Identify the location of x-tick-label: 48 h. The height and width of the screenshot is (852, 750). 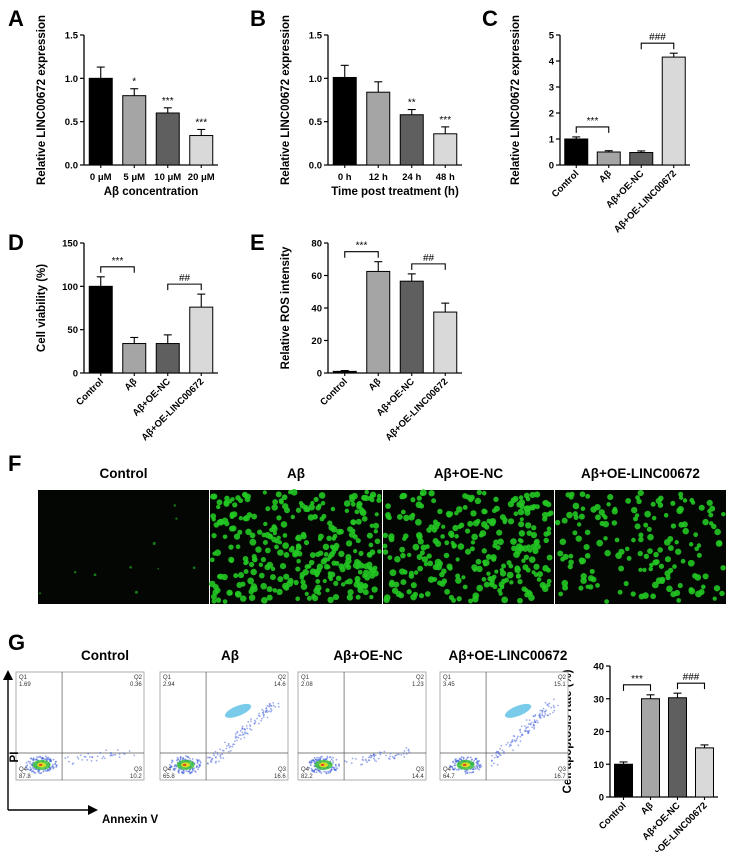
(445, 177).